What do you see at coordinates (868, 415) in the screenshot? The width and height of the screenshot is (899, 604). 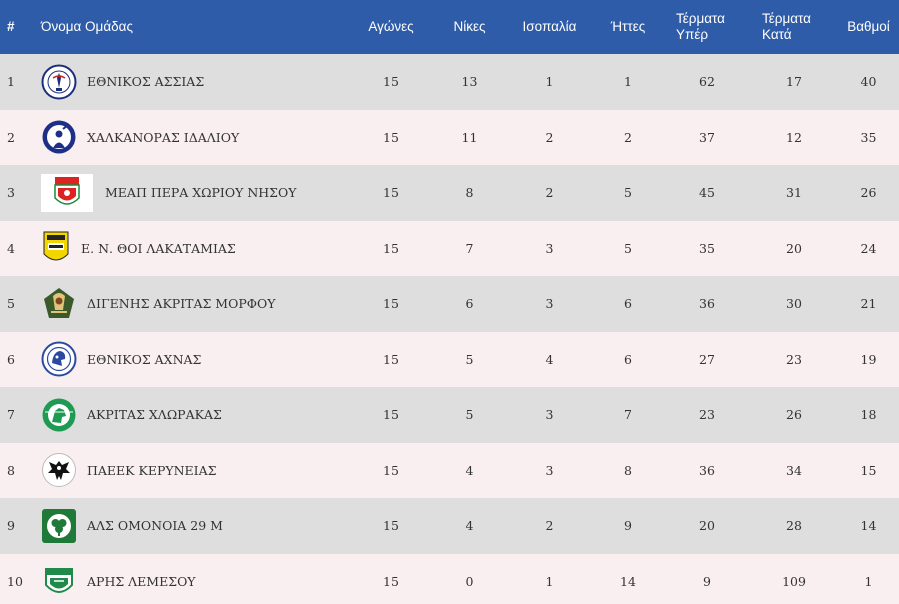 I see `points-cell: 18` at bounding box center [868, 415].